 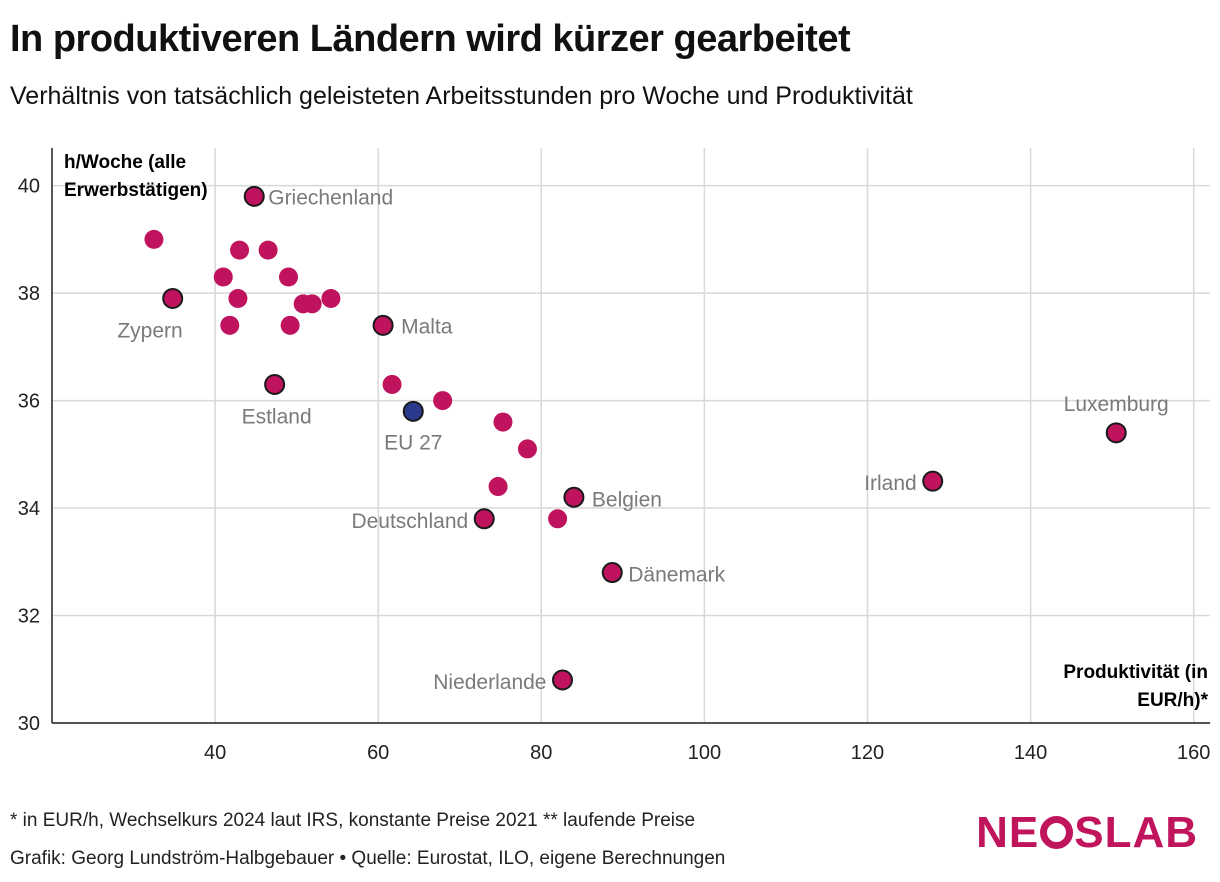 What do you see at coordinates (1008, 832) in the screenshot?
I see `logo-text-start: NE` at bounding box center [1008, 832].